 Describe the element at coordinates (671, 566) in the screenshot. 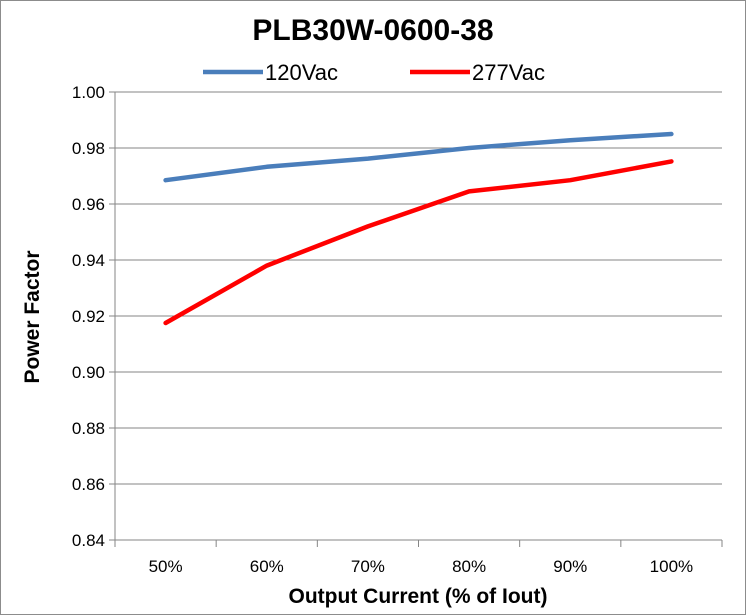

I see `x-tick-label: 100%` at that location.